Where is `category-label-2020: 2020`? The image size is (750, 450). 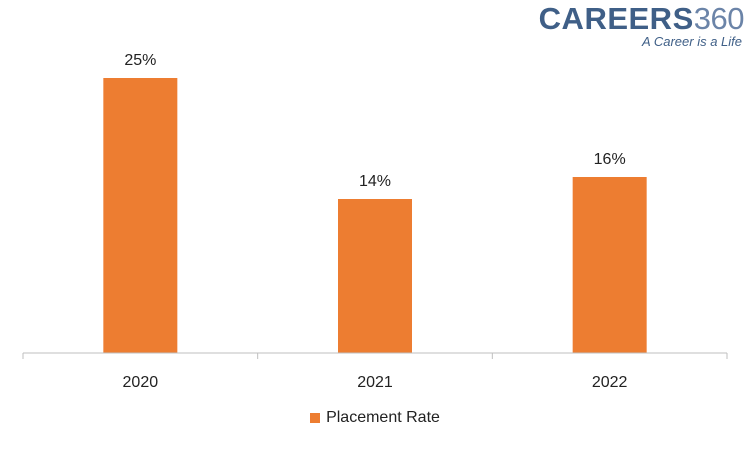 category-label-2020: 2020 is located at coordinates (141, 382).